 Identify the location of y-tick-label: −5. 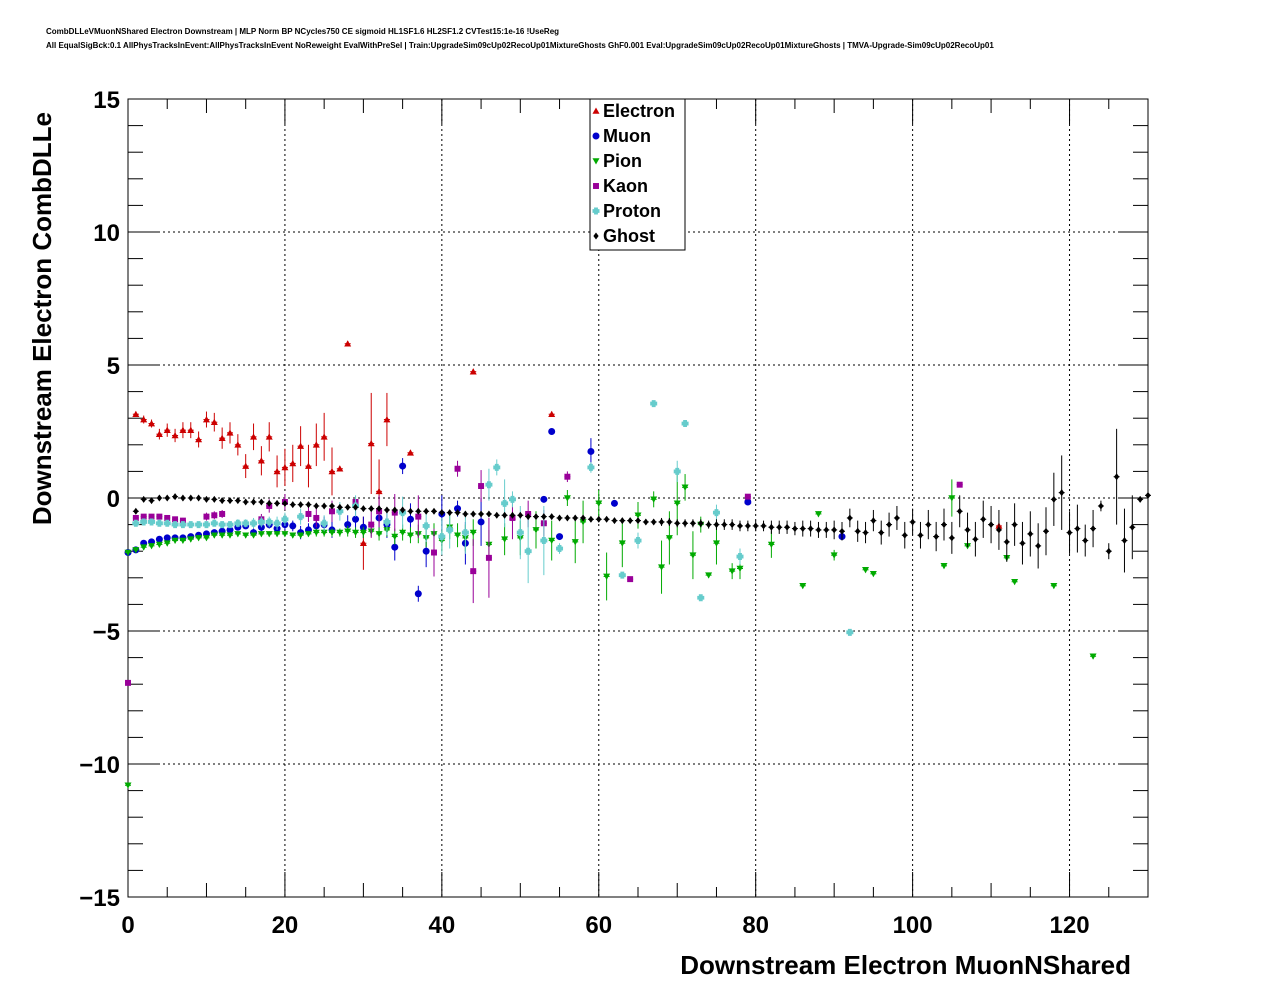
(106, 632).